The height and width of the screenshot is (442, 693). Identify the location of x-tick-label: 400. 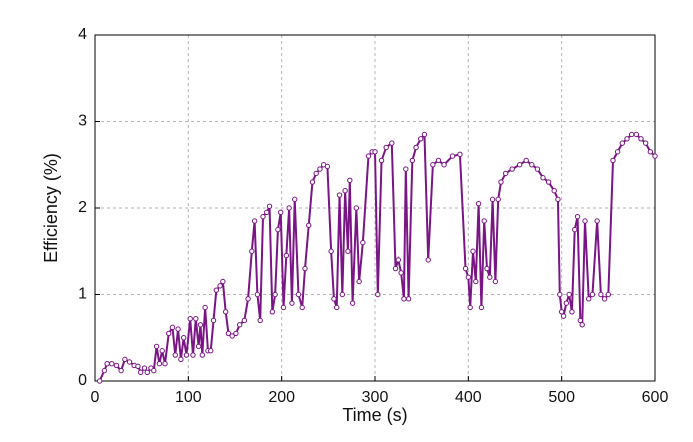
(468, 397).